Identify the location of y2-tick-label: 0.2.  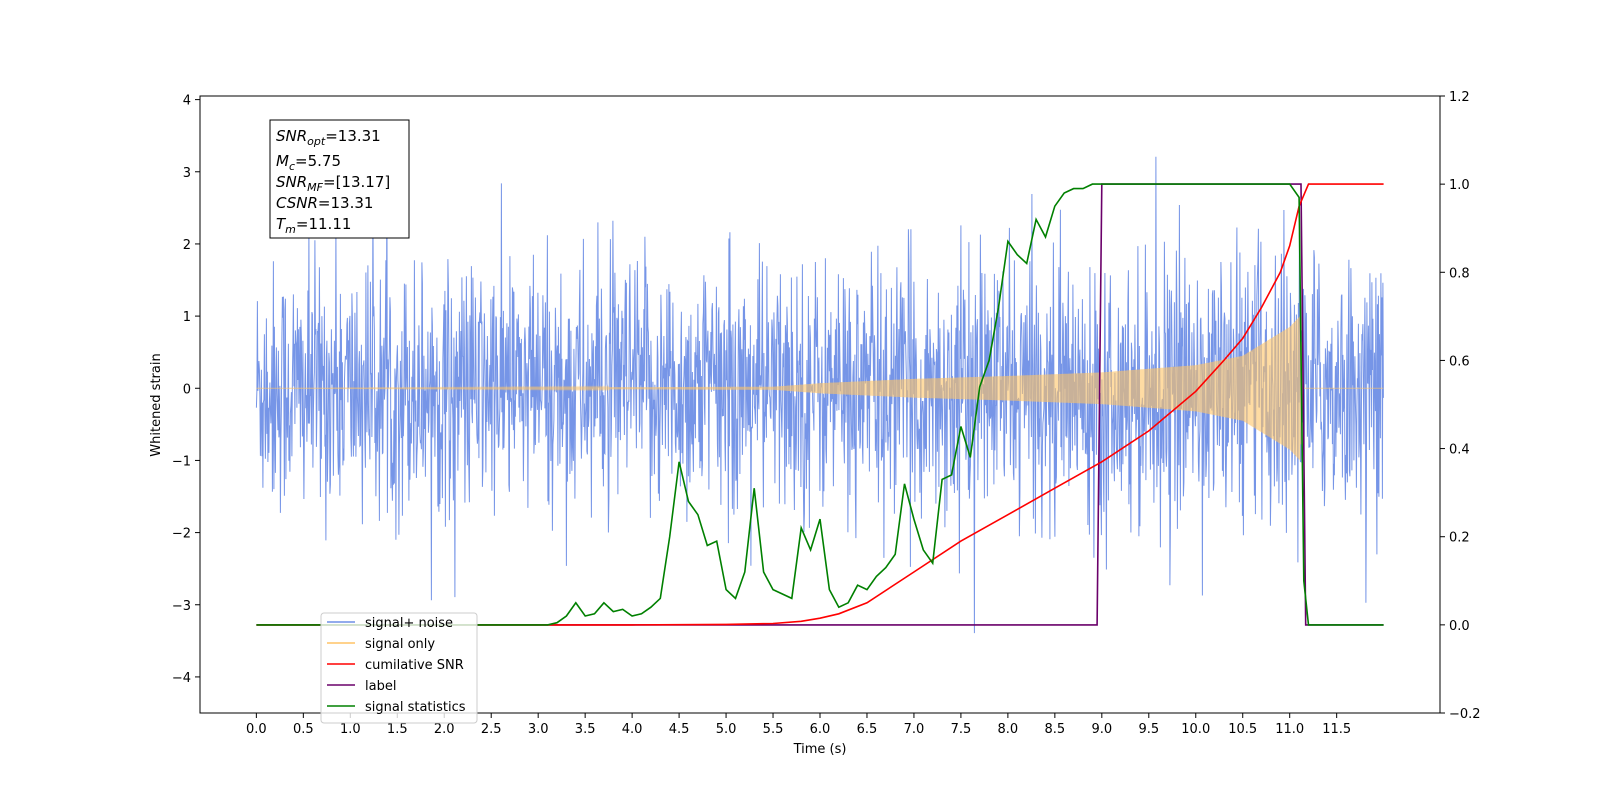
(1459, 538).